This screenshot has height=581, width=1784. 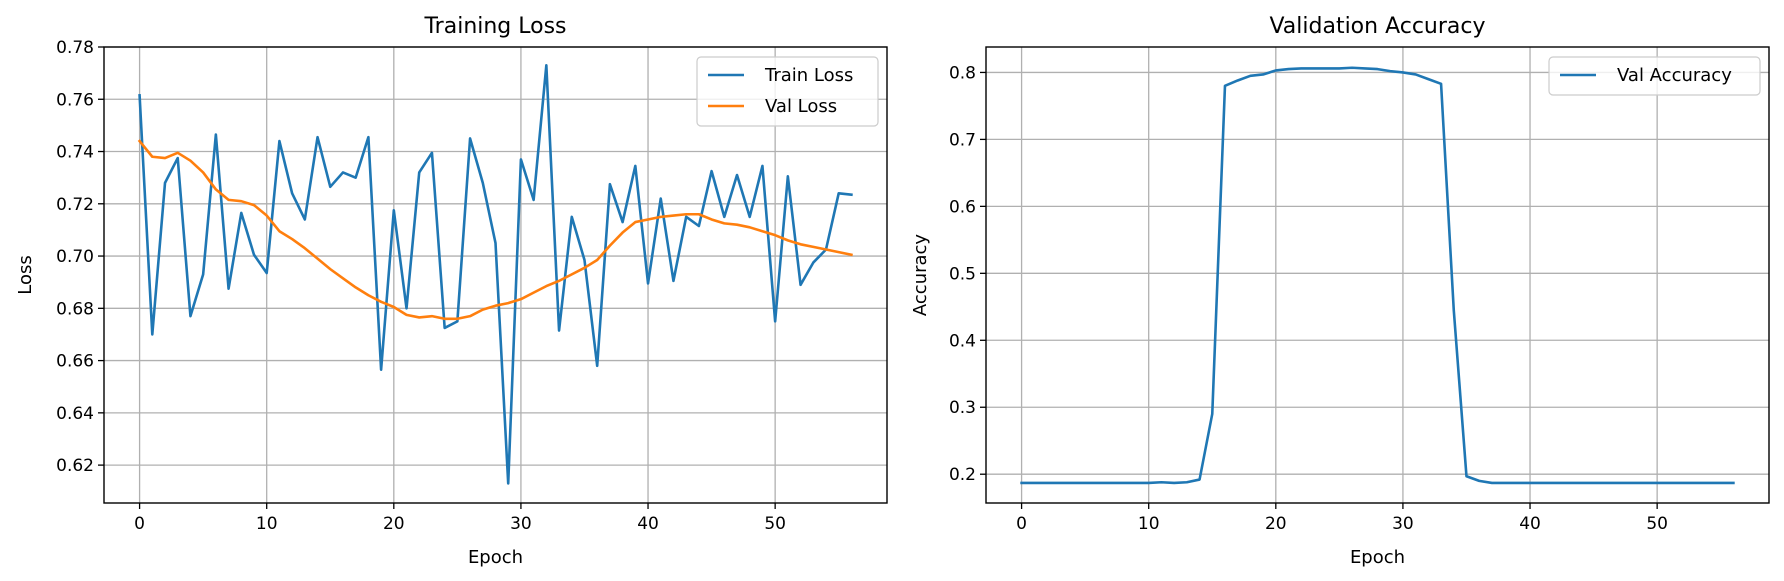 I want to click on training-loss-ytick-label: 0.68, so click(x=75, y=309).